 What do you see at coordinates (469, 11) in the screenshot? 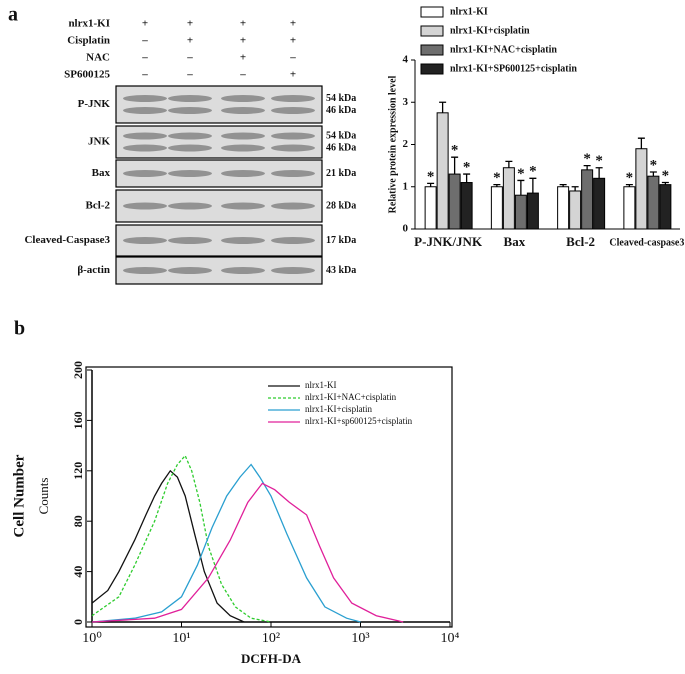
I see `legend-label: nlrx1-KI` at bounding box center [469, 11].